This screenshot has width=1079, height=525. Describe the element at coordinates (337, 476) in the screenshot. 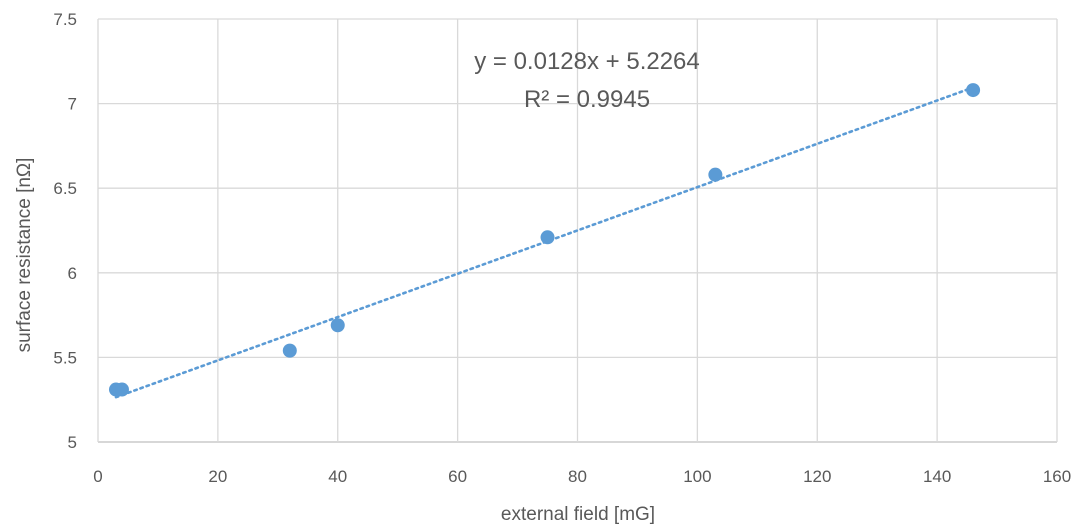

I see `x-tick-label: 40` at that location.